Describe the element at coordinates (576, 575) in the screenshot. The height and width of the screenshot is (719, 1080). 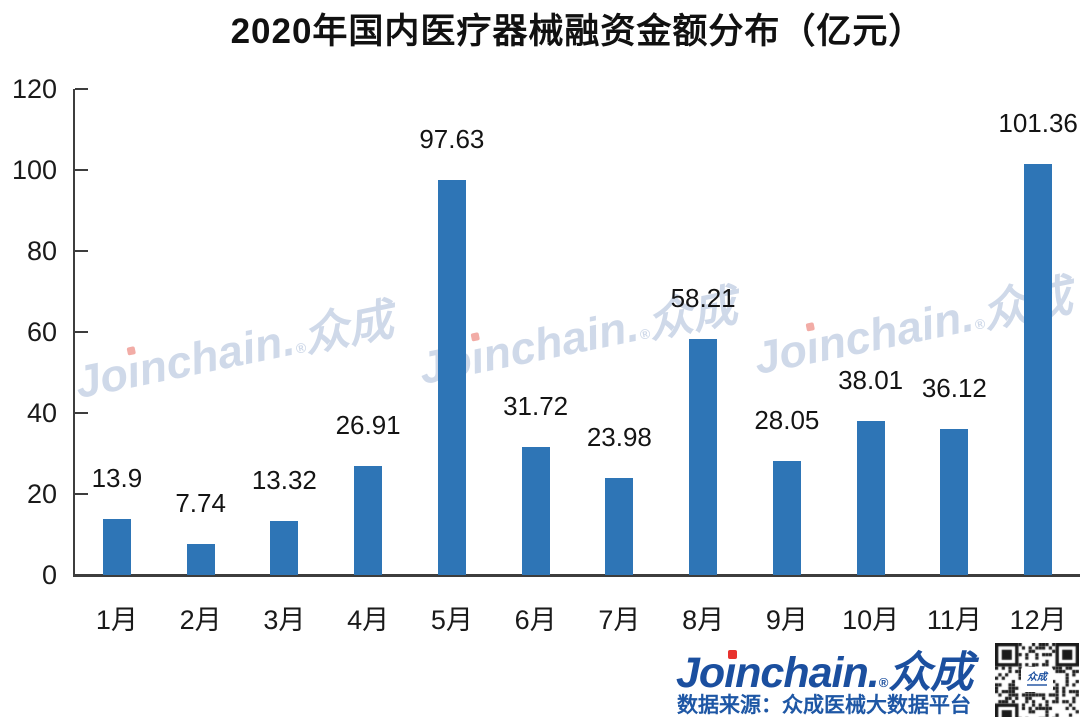
I see `x-axis-line` at that location.